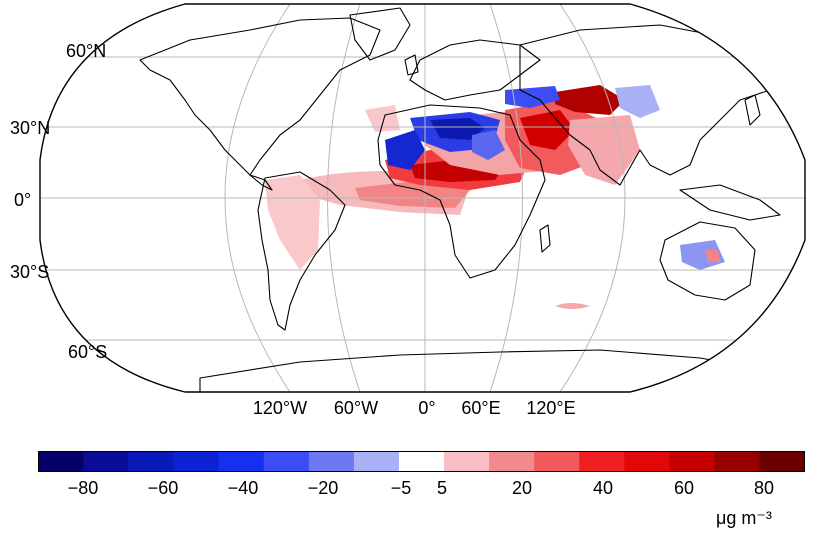 This screenshot has height=538, width=817. I want to click on lat-label-30s: 30°S, so click(30, 272).